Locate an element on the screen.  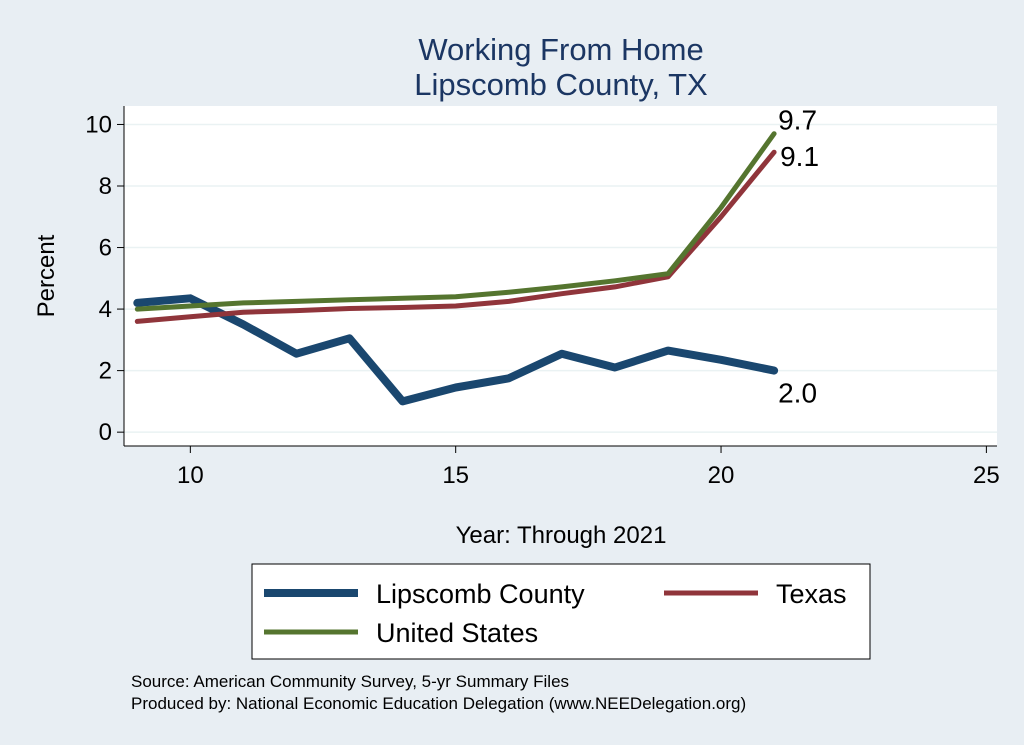
legend-box is located at coordinates (561, 611).